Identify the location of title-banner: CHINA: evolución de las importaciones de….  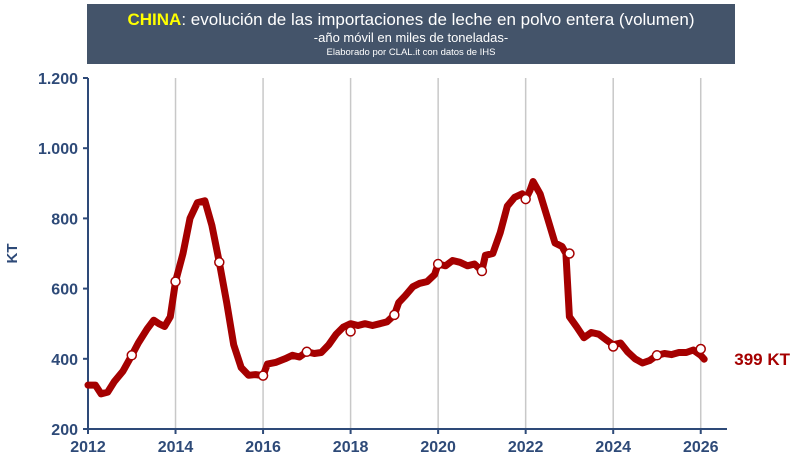
(411, 34).